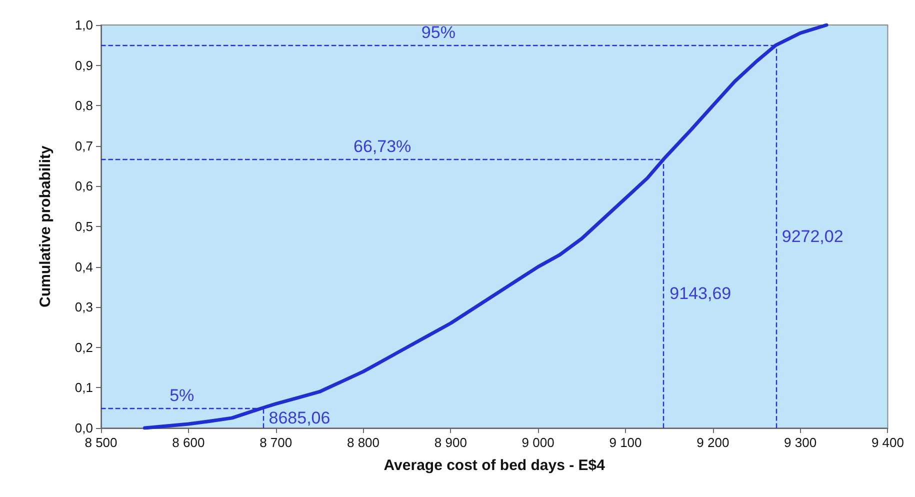 Image resolution: width=915 pixels, height=497 pixels. What do you see at coordinates (701, 294) in the screenshot?
I see `ref-line-label: 9143,69` at bounding box center [701, 294].